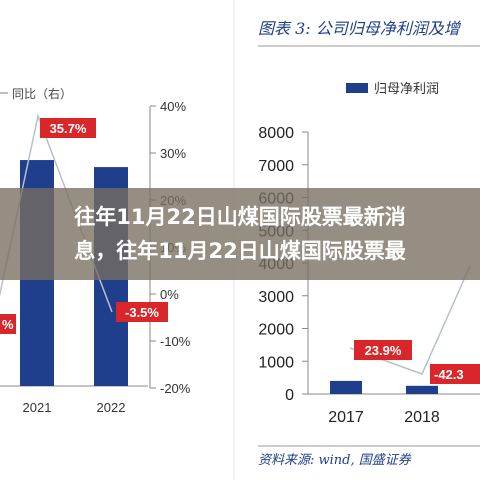 This screenshot has width=480, height=480. Describe the element at coordinates (111, 407) in the screenshot. I see `left-x-tick-label: 2022` at that location.